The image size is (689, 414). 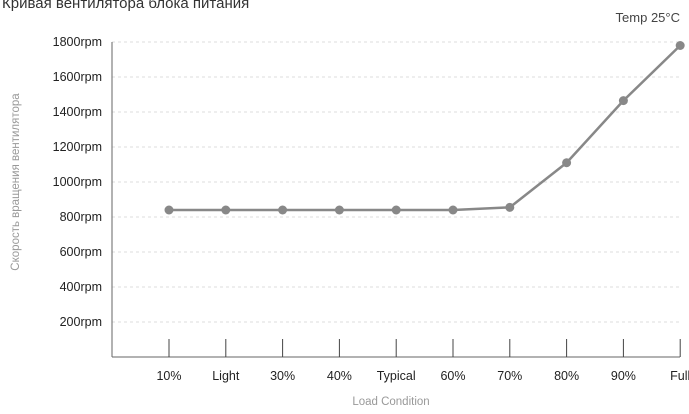 I want to click on y-tick-label: 1800rpm, so click(x=77, y=42).